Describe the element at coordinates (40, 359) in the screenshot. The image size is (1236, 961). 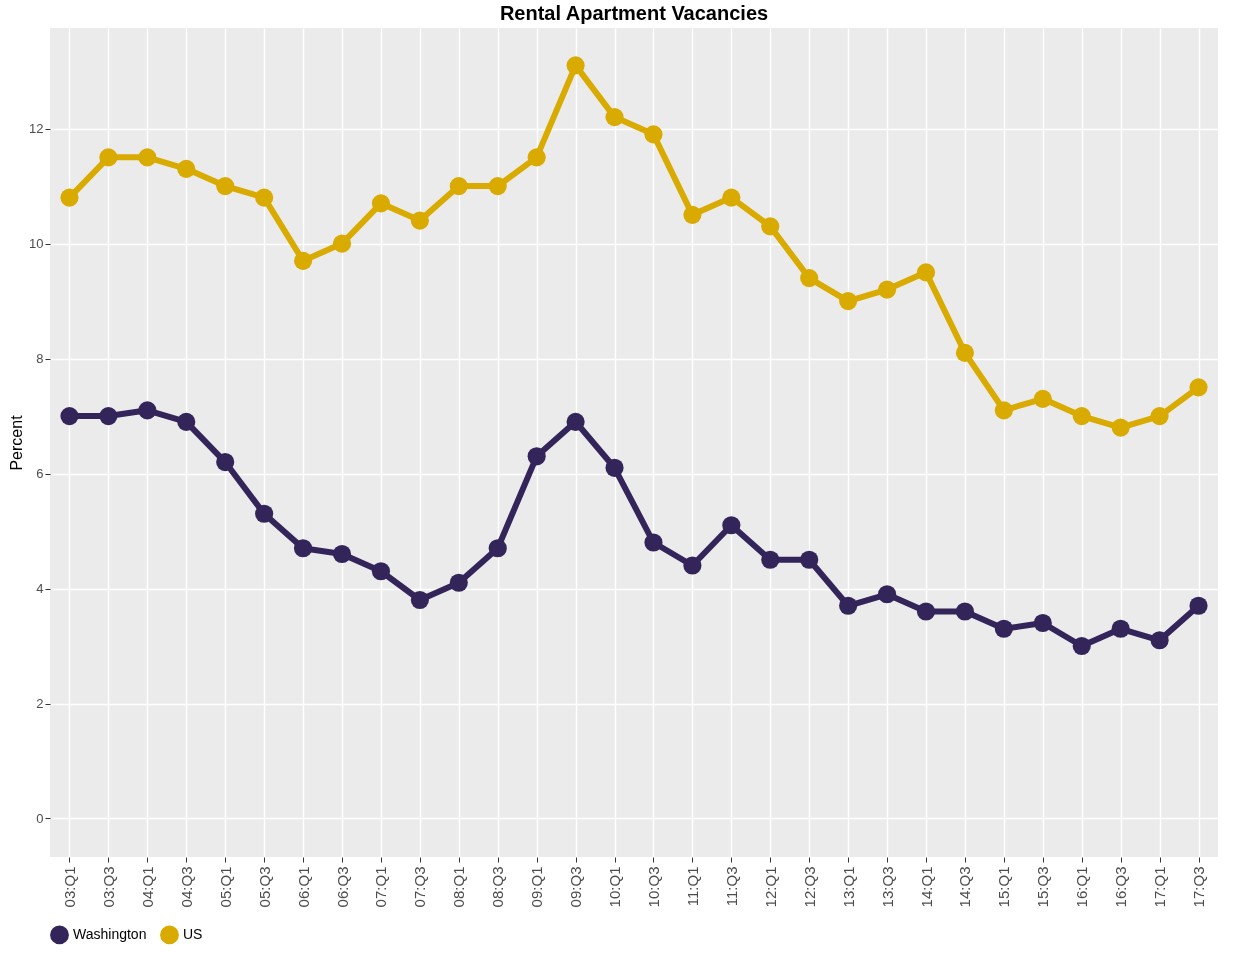
I see `y-tick-label: 8` at that location.